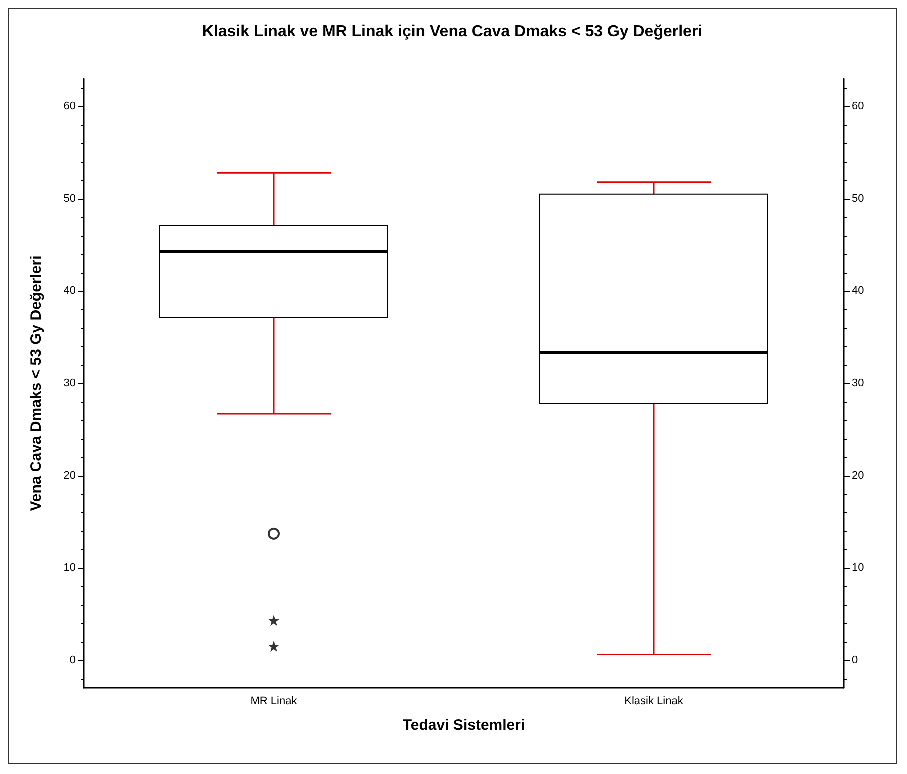 The width and height of the screenshot is (907, 774). I want to click on y2-tick-label: 10, so click(858, 568).